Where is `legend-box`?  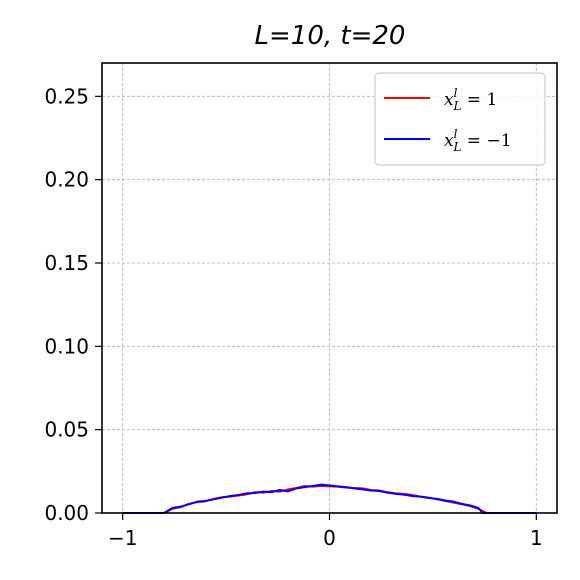 legend-box is located at coordinates (460, 119).